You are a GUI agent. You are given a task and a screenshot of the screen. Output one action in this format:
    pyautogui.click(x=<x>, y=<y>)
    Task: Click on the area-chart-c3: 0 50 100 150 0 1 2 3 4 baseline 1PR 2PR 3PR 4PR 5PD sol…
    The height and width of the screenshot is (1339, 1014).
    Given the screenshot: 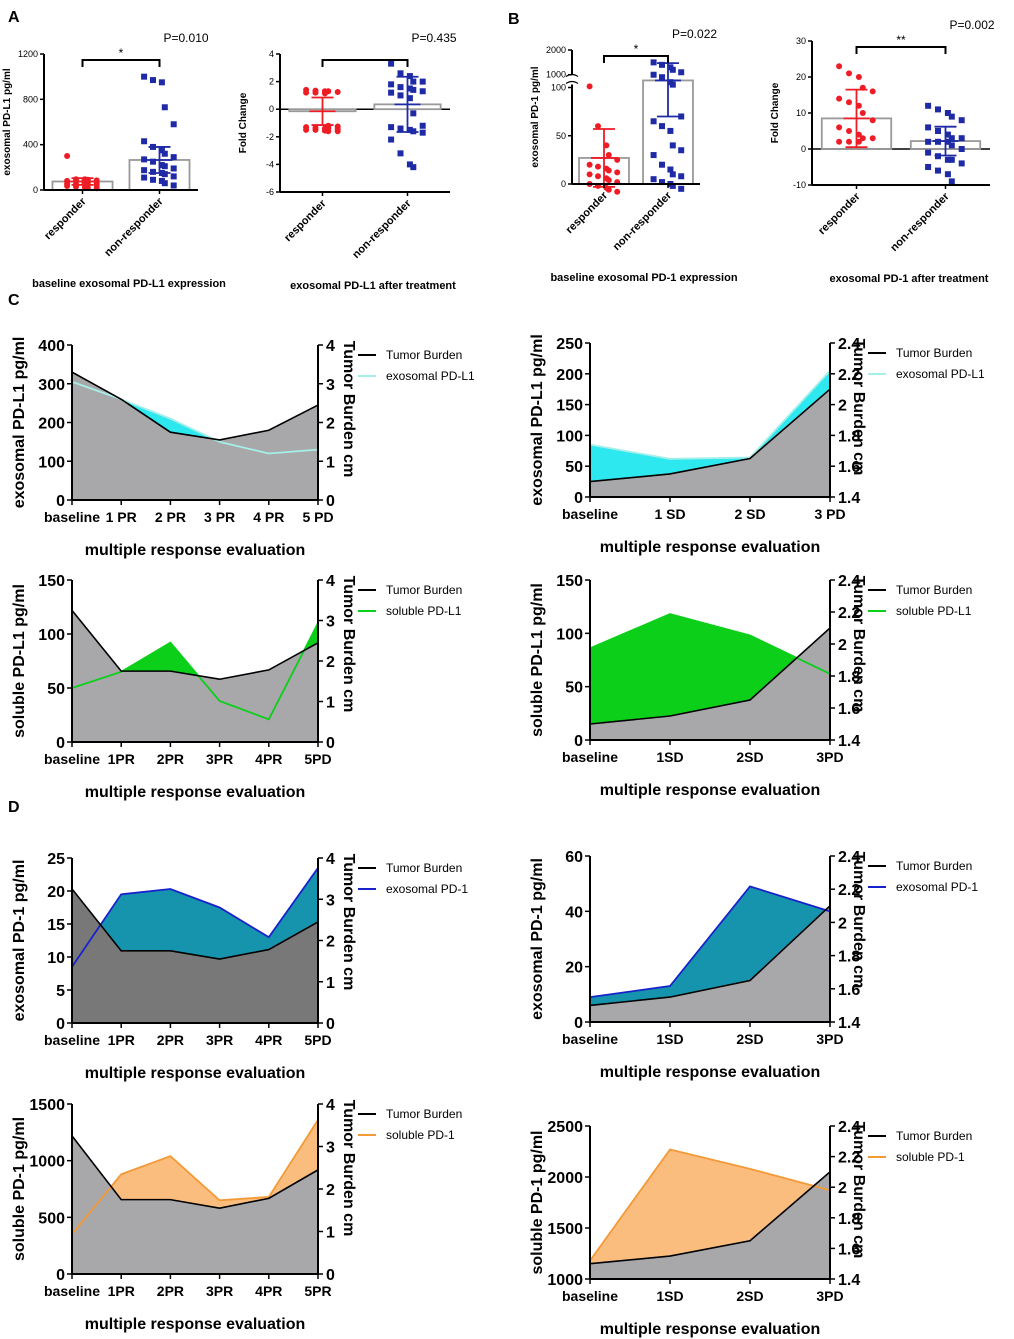 What is the action you would take?
    pyautogui.click(x=236, y=687)
    